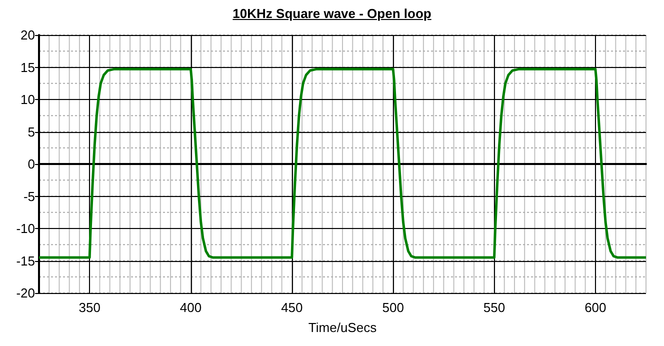 Image resolution: width=664 pixels, height=346 pixels. Describe the element at coordinates (292, 307) in the screenshot. I see `x-tick-label: 450` at that location.